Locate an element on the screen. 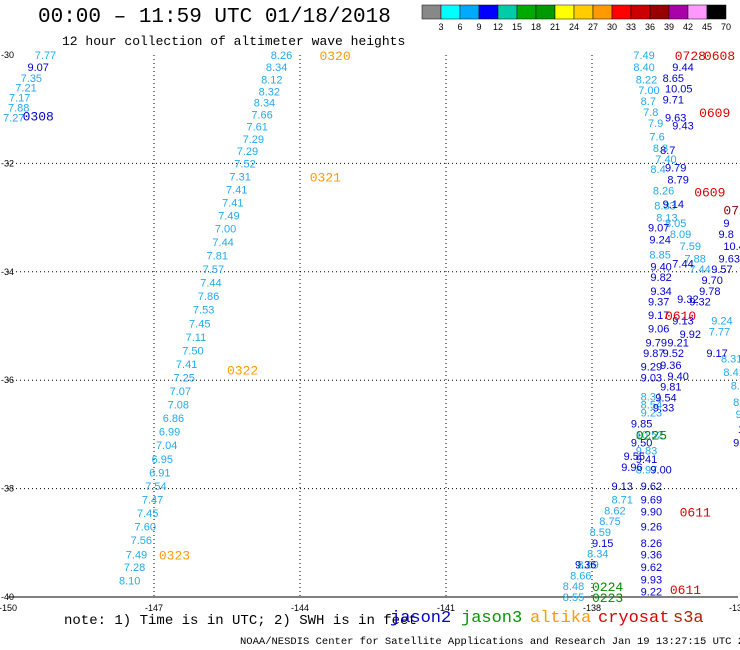 This screenshot has height=650, width=740. wave-height-label: 9.32 is located at coordinates (699, 303).